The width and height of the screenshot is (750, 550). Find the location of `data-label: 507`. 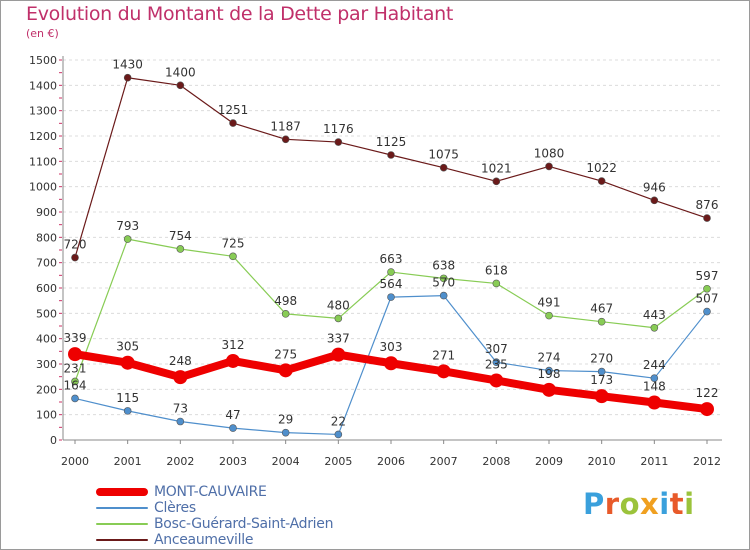

data-label: 507 is located at coordinates (707, 299).